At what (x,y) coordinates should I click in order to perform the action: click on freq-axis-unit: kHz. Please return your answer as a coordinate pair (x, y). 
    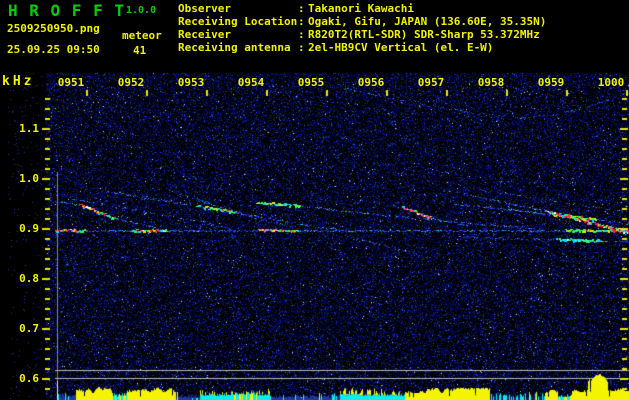
    Looking at the image, I should click on (18, 81).